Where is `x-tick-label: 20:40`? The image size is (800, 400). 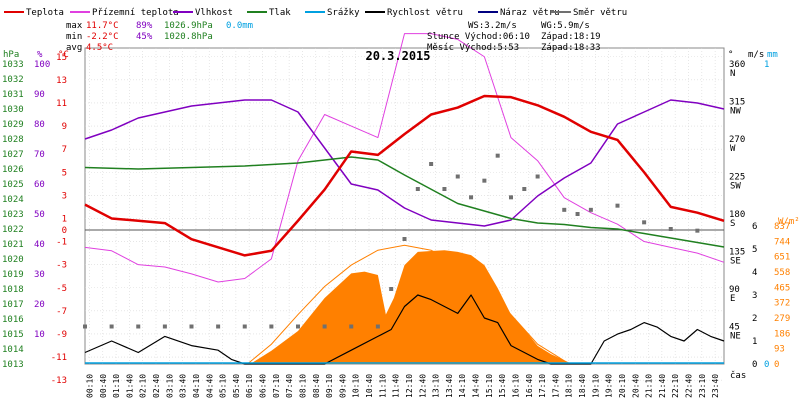 x-tick-label: 20:40 is located at coordinates (635, 386).